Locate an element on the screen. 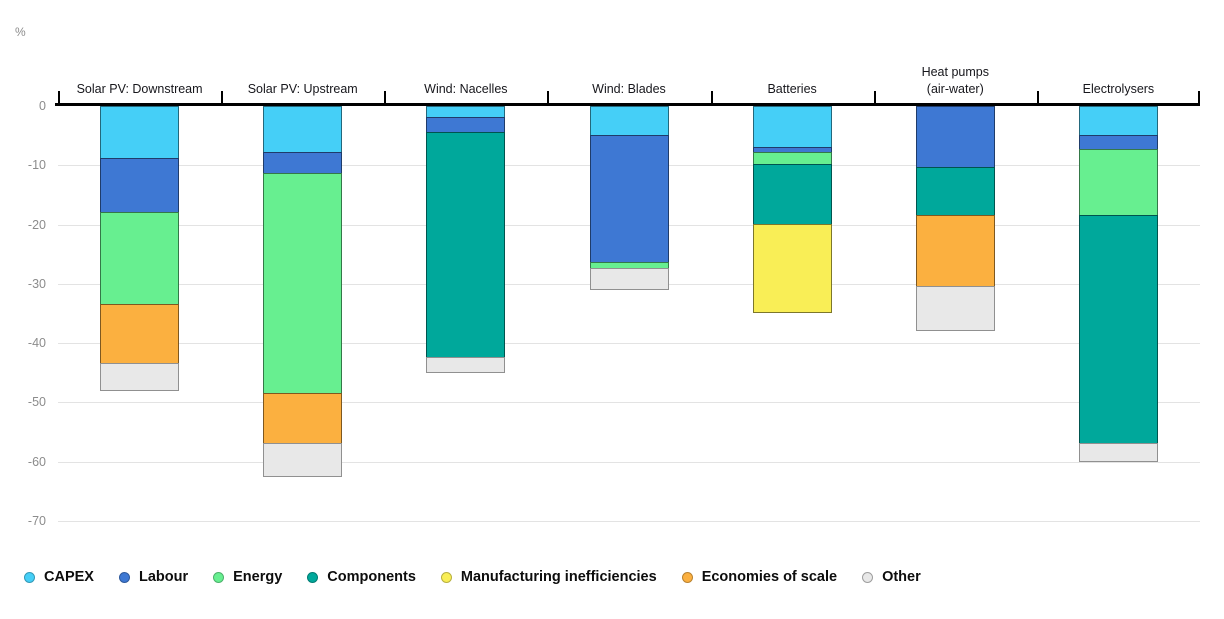 The width and height of the screenshot is (1224, 619). category-label: Wind: Nacelles is located at coordinates (465, 79).